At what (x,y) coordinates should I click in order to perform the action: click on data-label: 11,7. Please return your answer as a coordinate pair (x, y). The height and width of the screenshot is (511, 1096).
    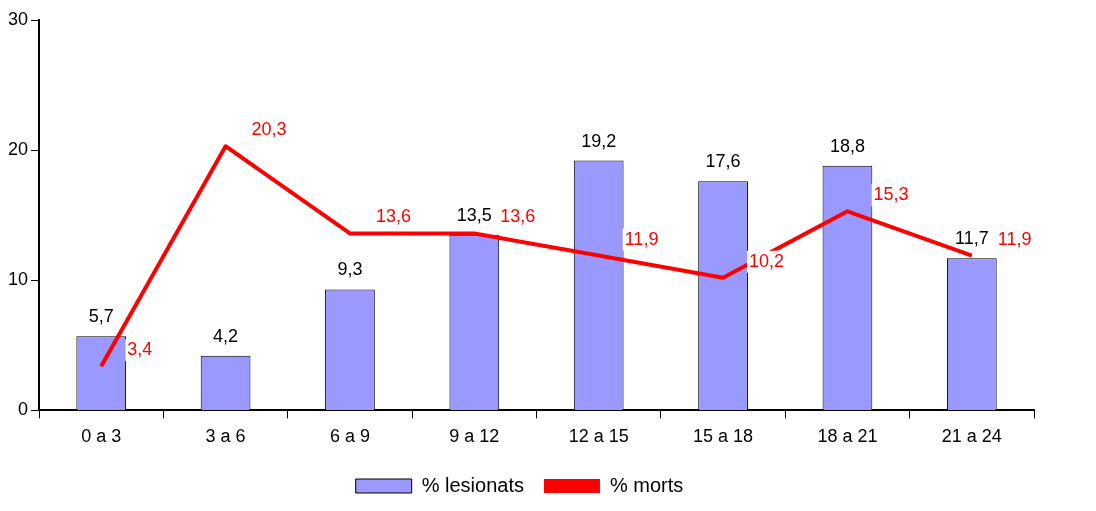
    Looking at the image, I should click on (971, 238).